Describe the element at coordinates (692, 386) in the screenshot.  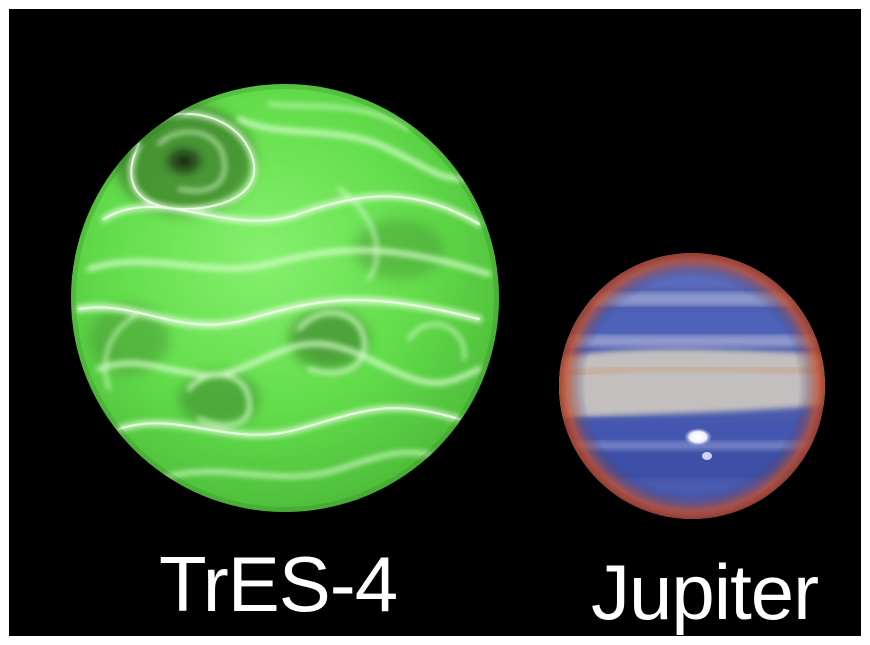
I see `jupiter-planet-icon` at that location.